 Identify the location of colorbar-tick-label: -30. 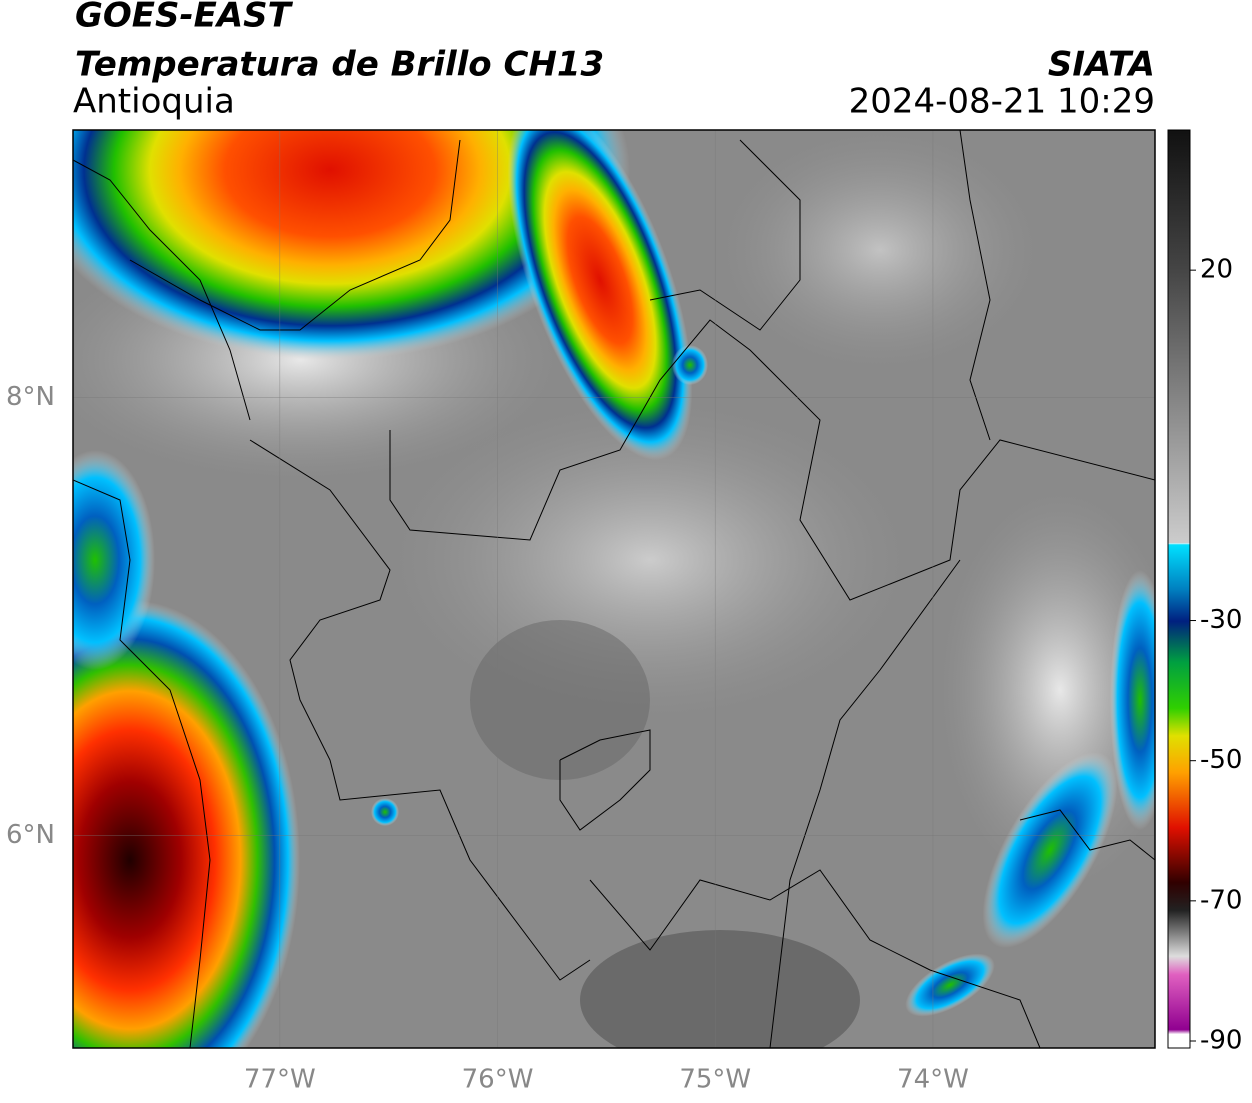
(1221, 620).